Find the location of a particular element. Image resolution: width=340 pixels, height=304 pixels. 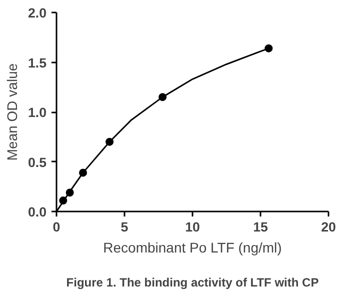

x-tick-label: 0 is located at coordinates (56, 227).